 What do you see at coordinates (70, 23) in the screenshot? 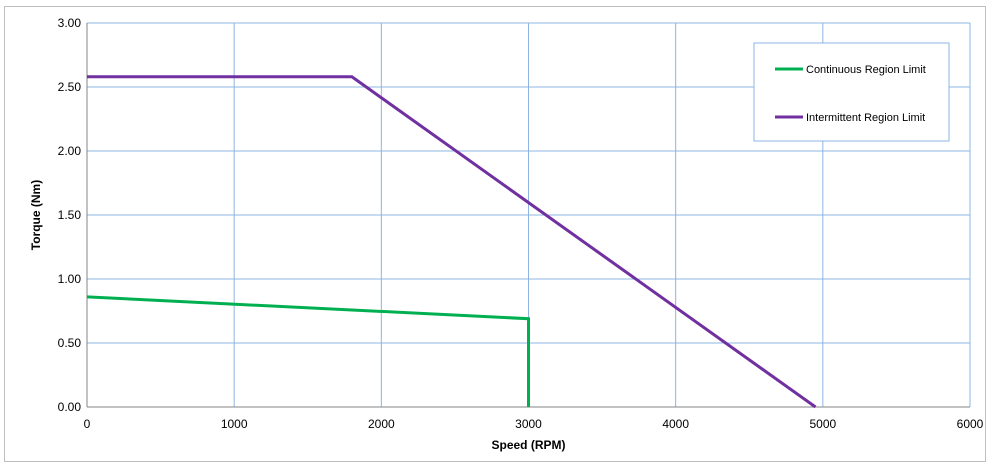
I see `y-tick-label: 3.00` at bounding box center [70, 23].